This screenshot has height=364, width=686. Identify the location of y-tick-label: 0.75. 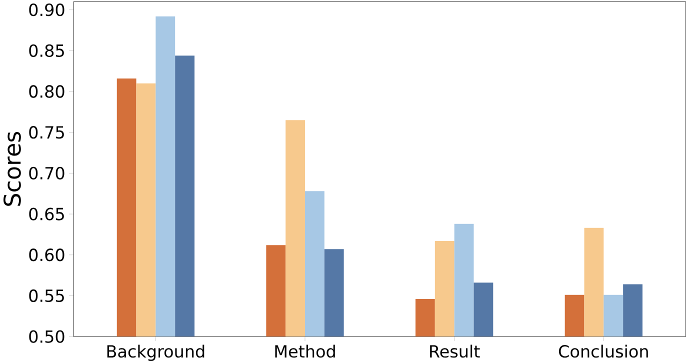
(46, 132).